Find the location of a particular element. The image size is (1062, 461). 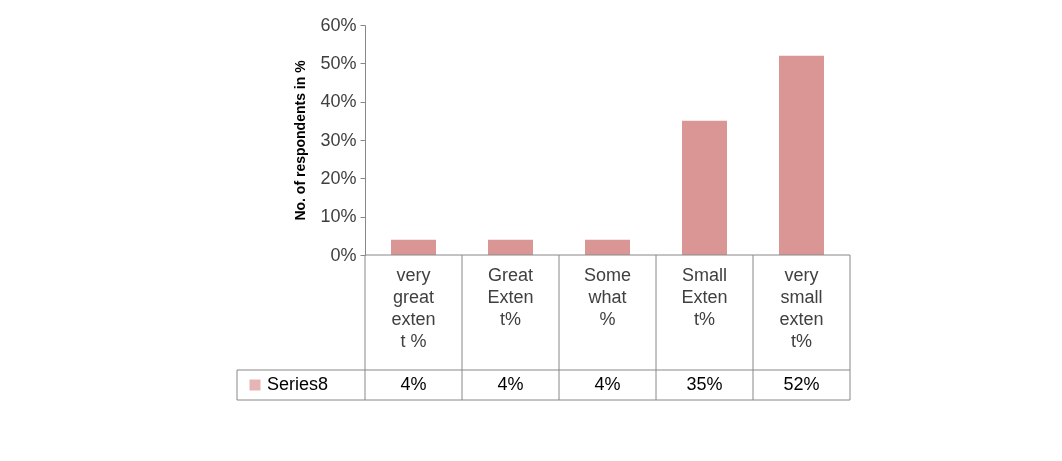

y-tick-label: 20% is located at coordinates (338, 177).